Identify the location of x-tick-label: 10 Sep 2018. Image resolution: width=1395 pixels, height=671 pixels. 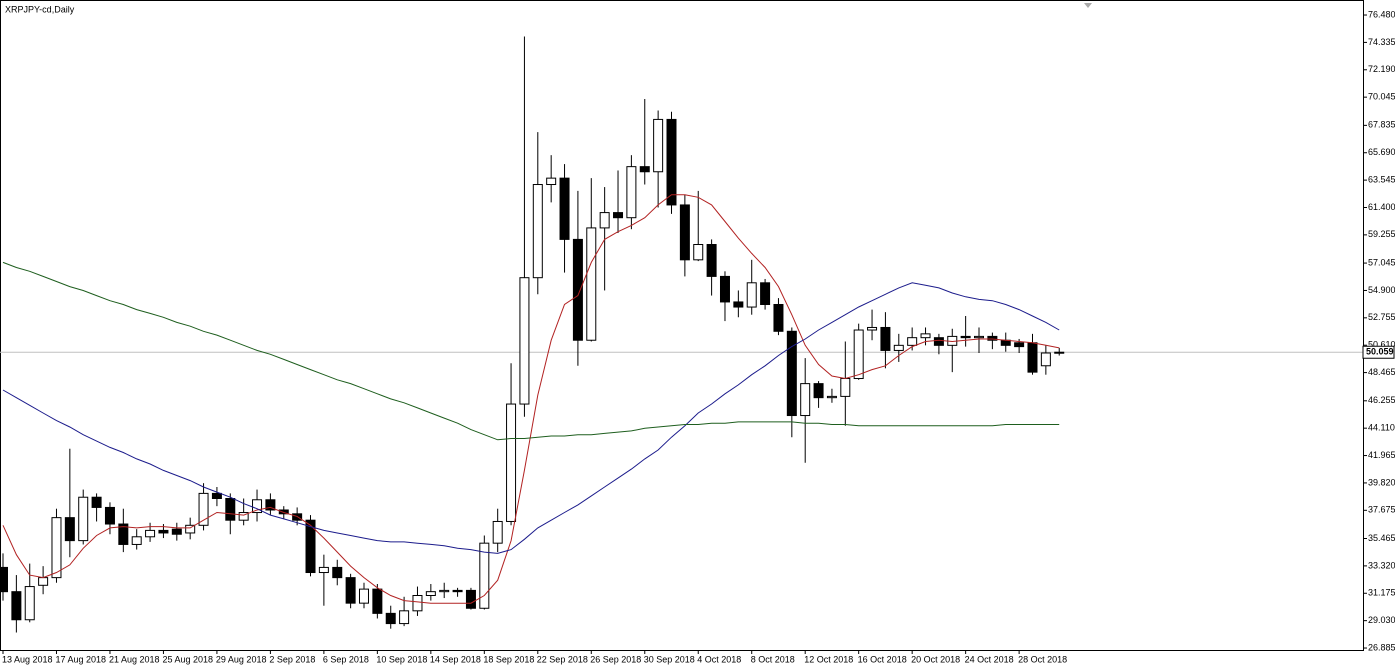
(401, 659).